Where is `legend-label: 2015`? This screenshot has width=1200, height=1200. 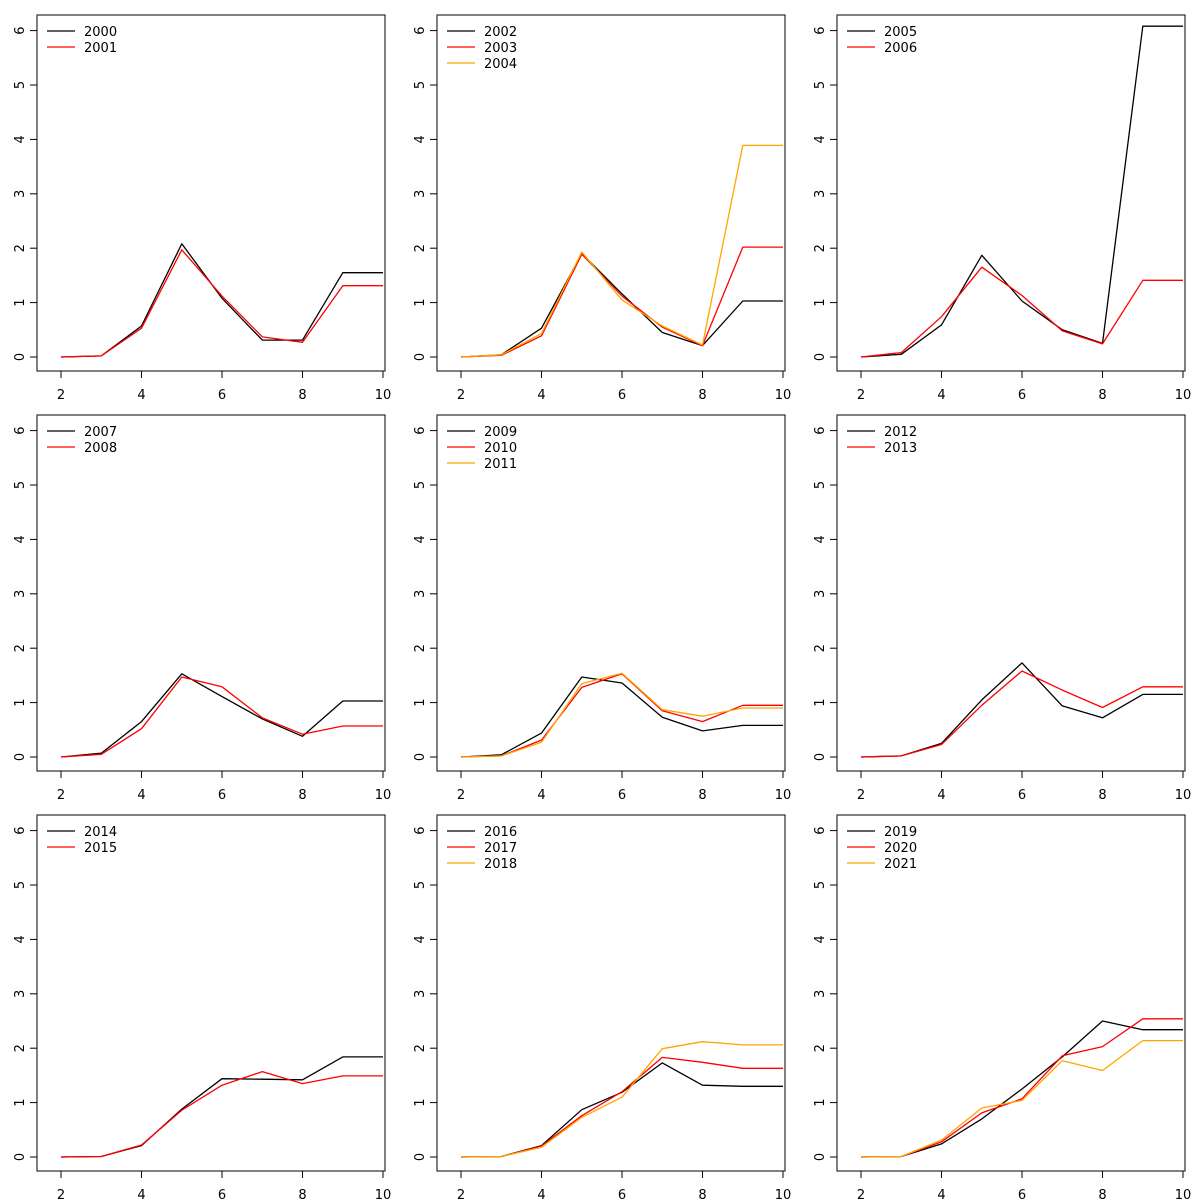
legend-label: 2015 is located at coordinates (100, 848).